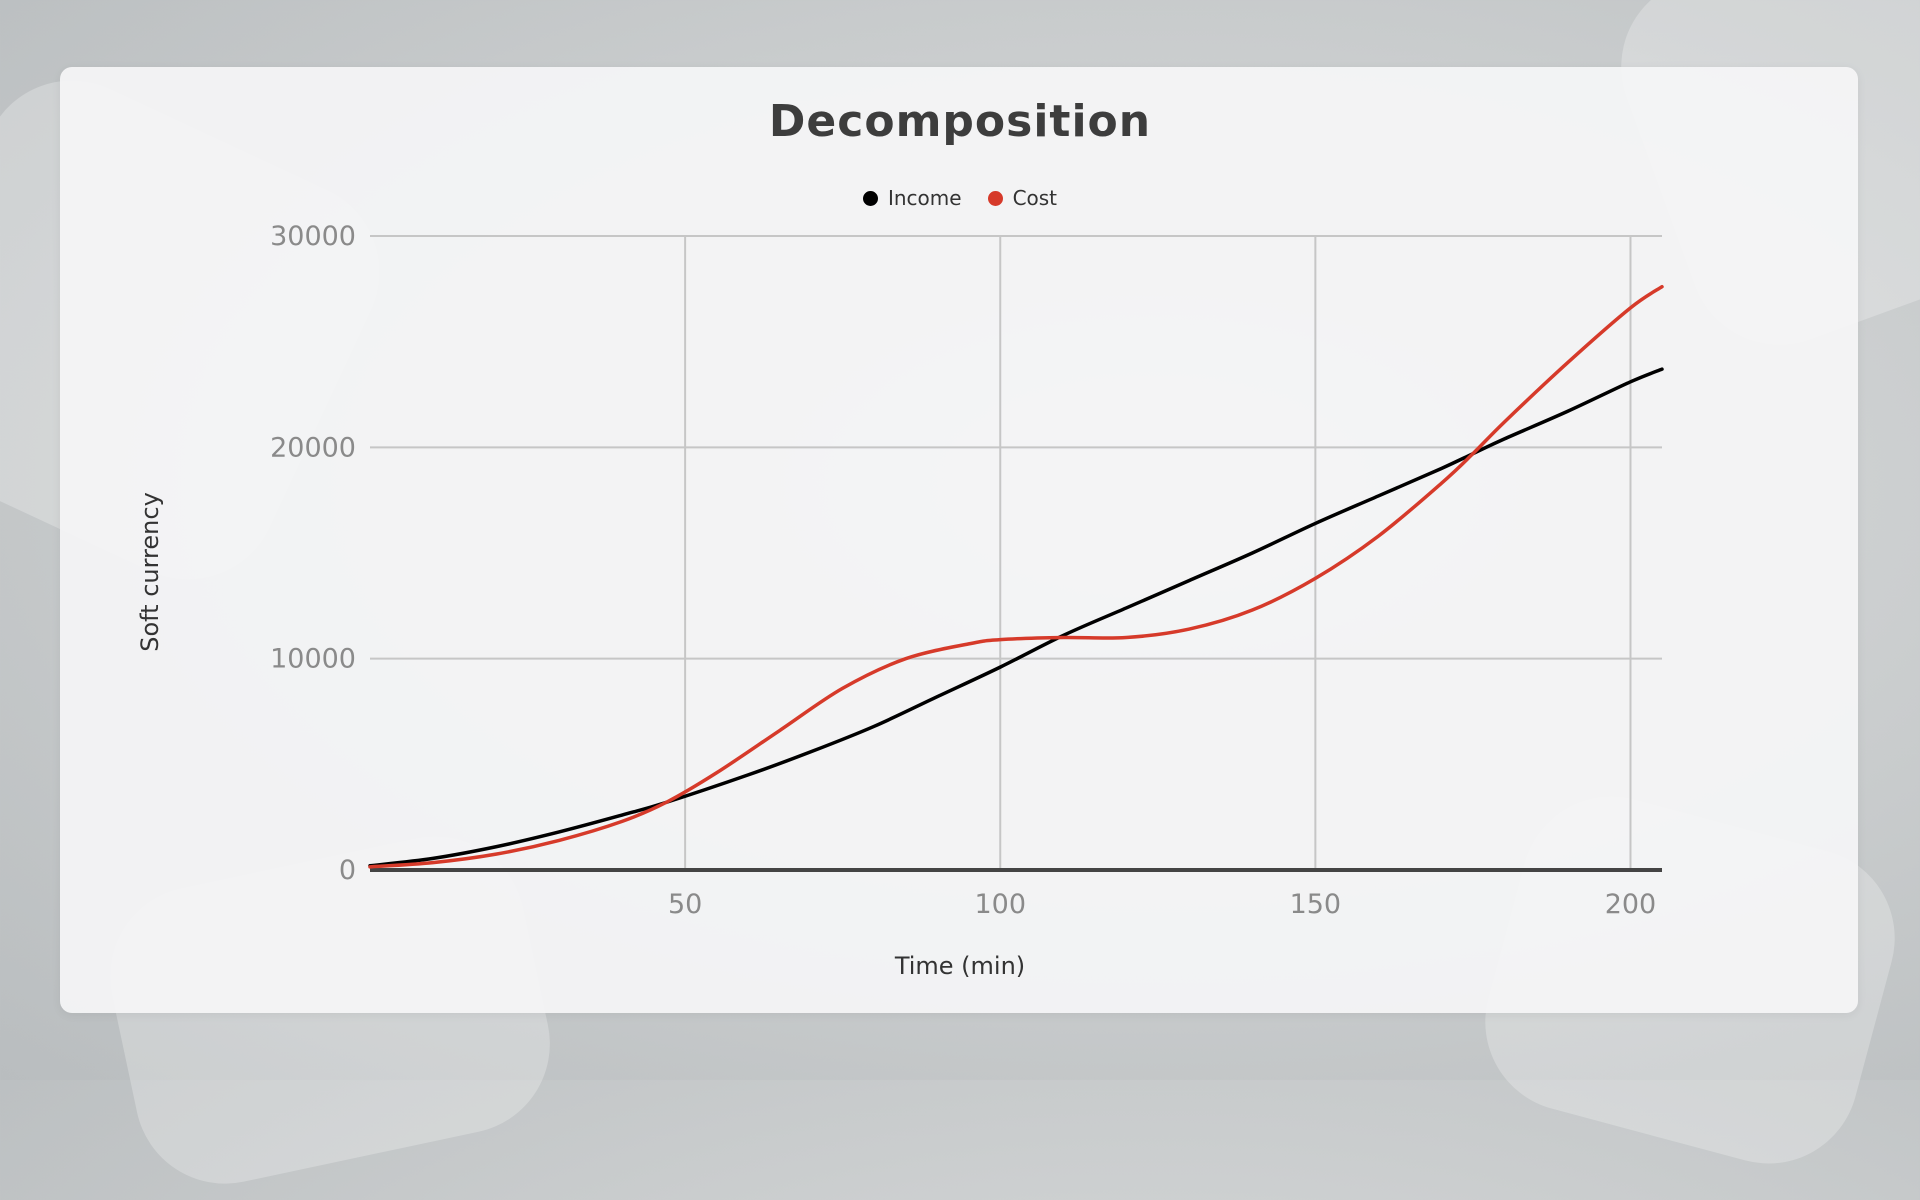 This screenshot has width=1920, height=1200. Describe the element at coordinates (685, 904) in the screenshot. I see `x-tick-label: 50` at that location.